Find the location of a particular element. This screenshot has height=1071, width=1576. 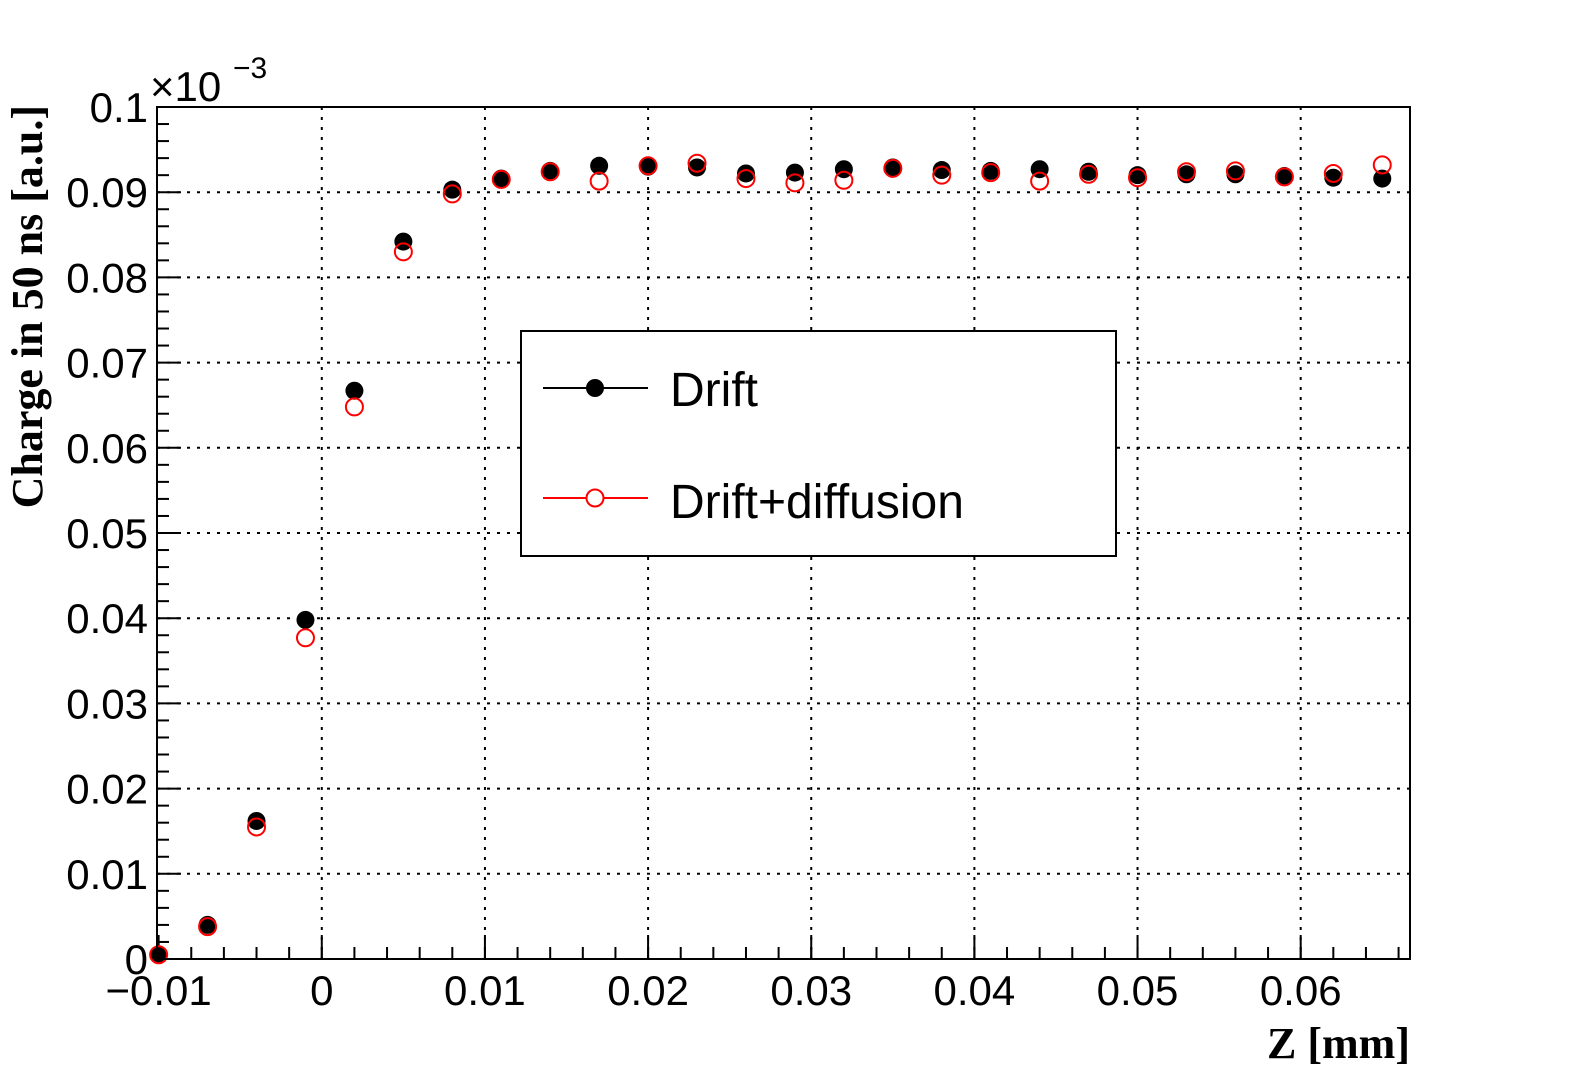

x-tick-label: 0 is located at coordinates (321, 990).